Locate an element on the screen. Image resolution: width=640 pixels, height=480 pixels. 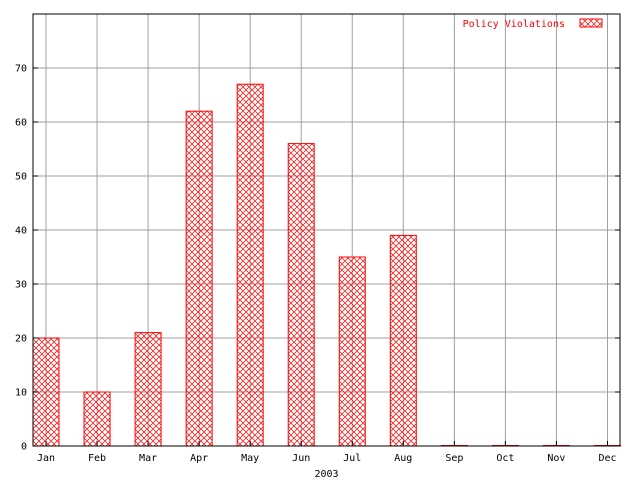
y-tick-label: 20 is located at coordinates (21, 339).